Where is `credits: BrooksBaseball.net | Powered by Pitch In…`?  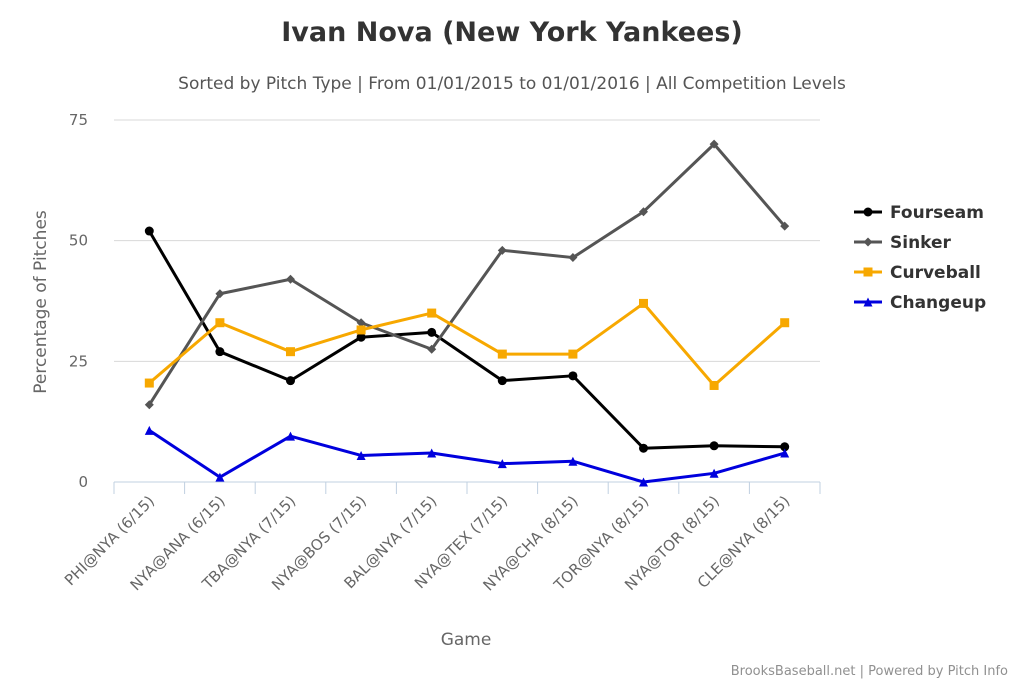 credits: BrooksBaseball.net | Powered by Pitch In… is located at coordinates (869, 671).